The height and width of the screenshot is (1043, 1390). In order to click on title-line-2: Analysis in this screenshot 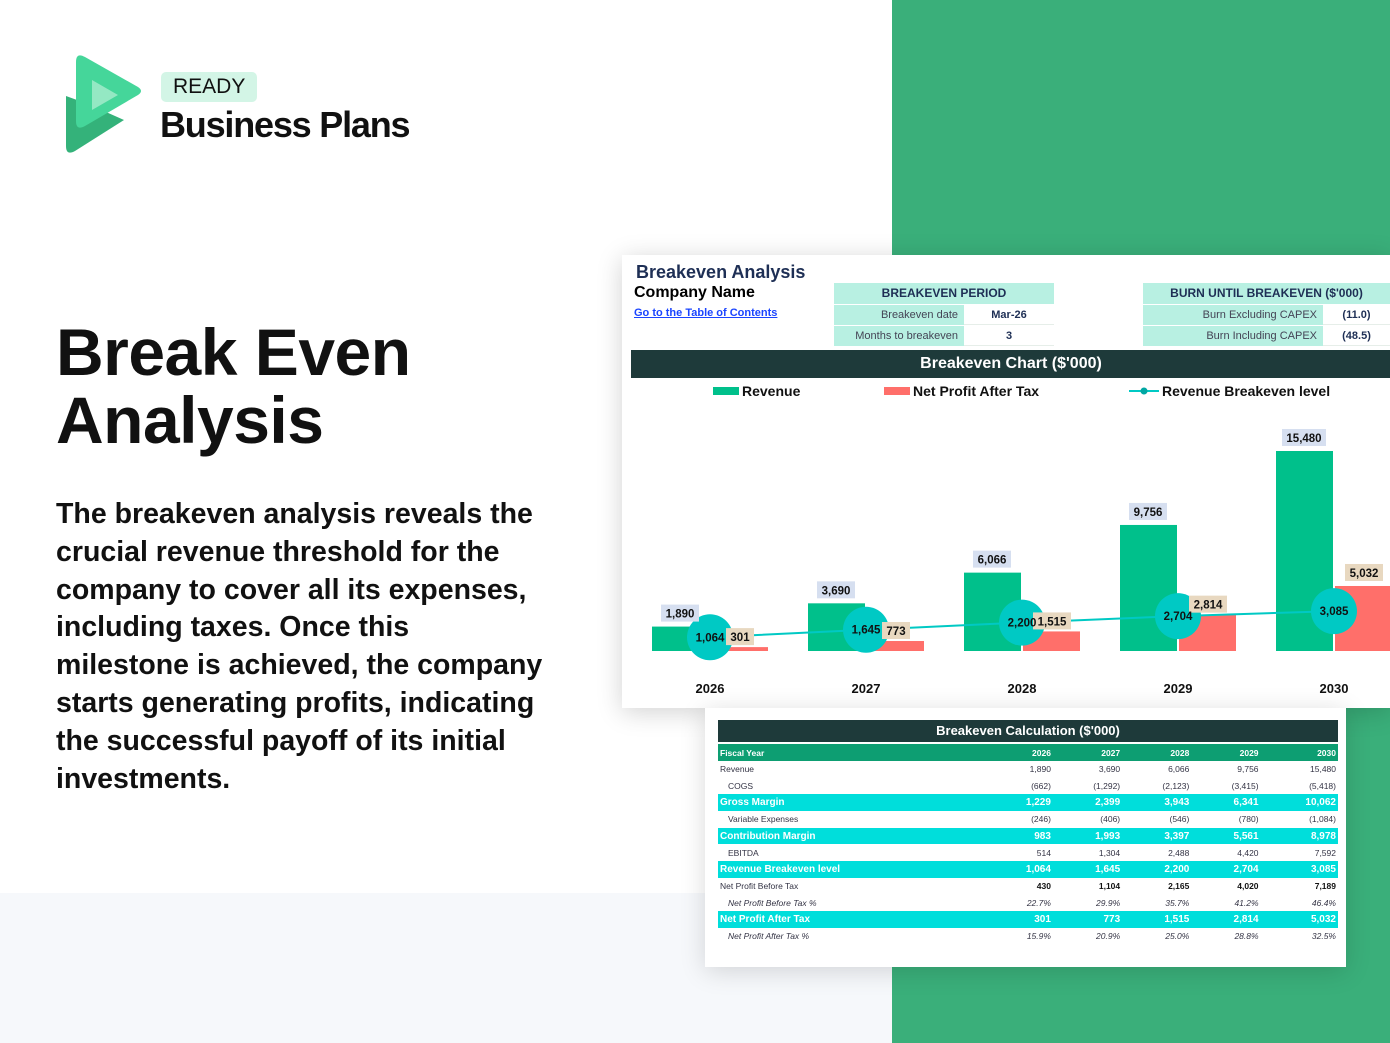, I will do `click(190, 420)`.